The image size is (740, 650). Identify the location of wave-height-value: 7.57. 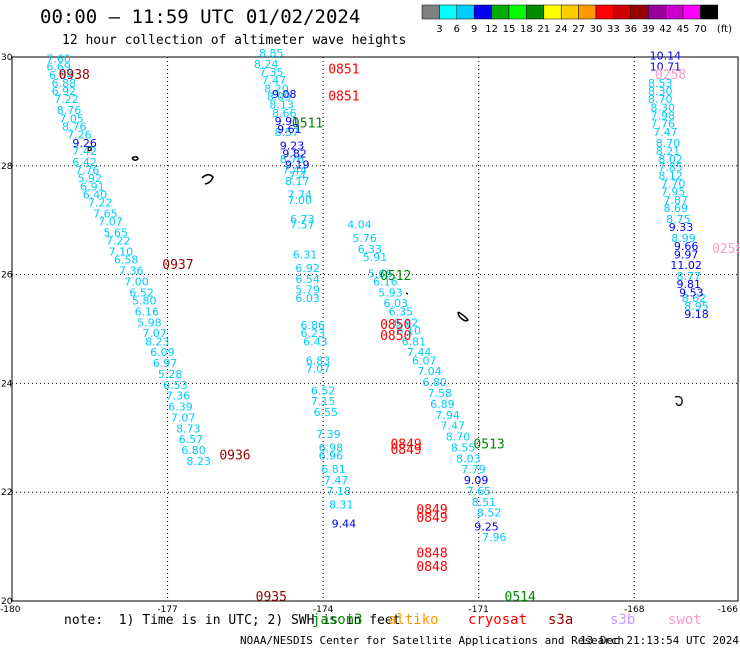
(302, 224).